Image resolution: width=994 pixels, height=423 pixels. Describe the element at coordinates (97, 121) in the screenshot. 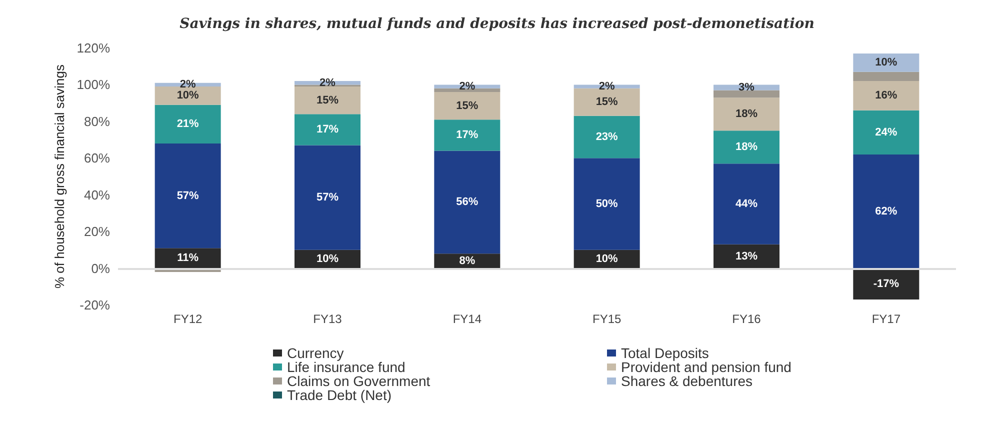

I see `y-tick-label: 80%` at that location.